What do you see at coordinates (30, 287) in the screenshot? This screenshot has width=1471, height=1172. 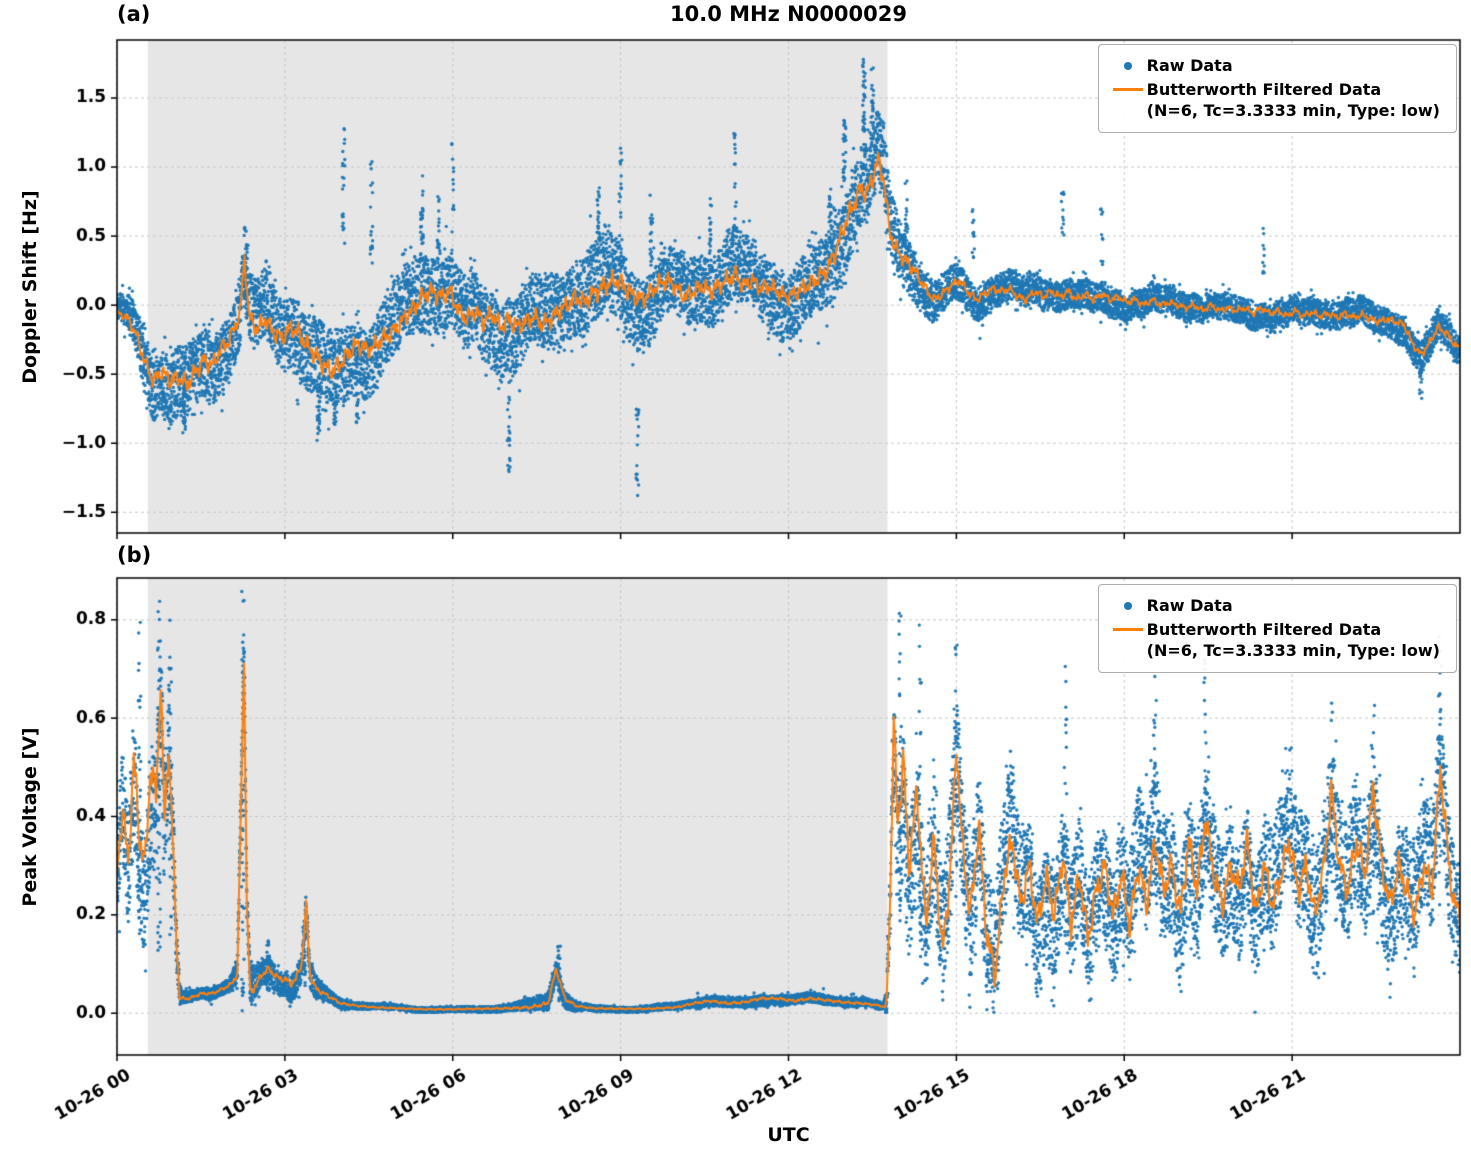 I see `panel-a-ylabel: Doppler Shift [Hz]` at bounding box center [30, 287].